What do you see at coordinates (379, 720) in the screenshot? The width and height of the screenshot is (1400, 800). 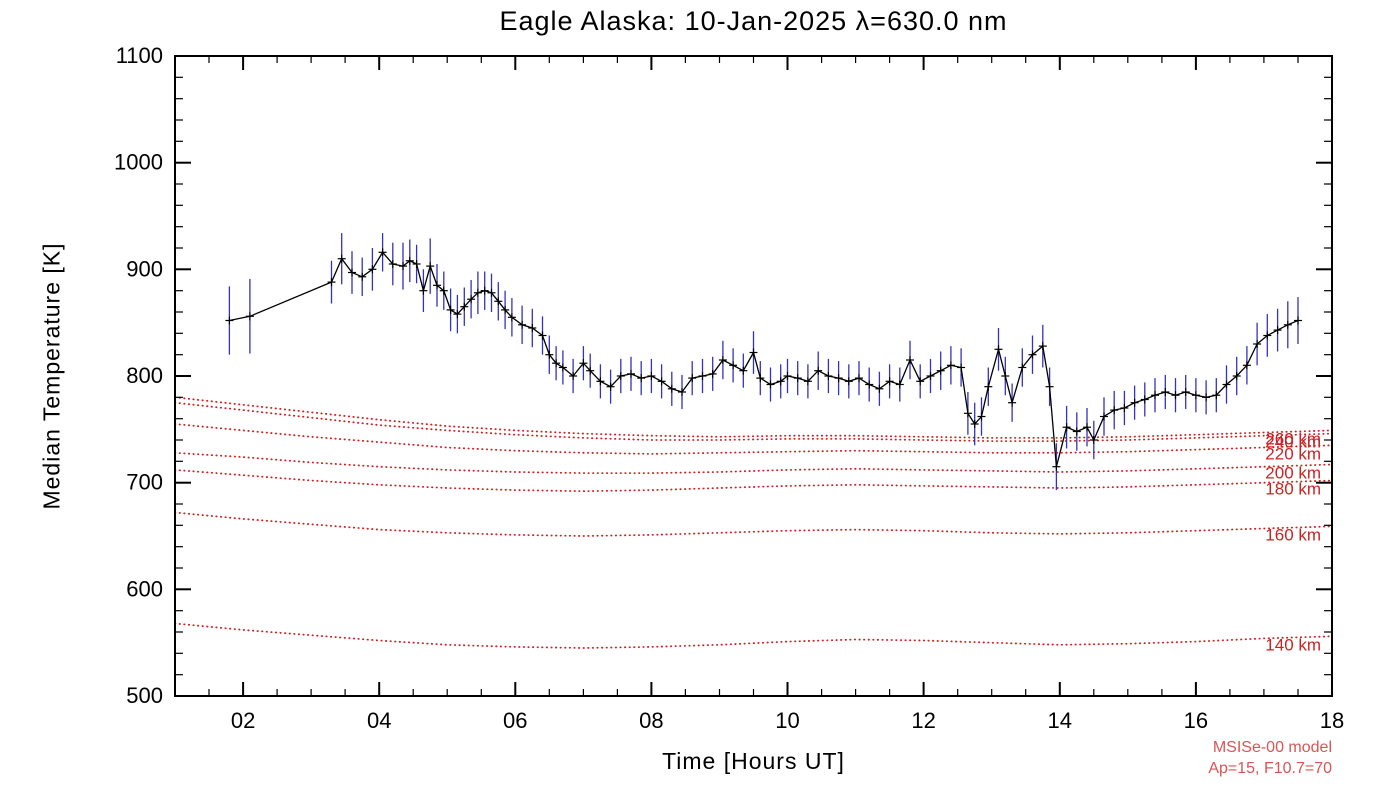 I see `x-tick-label: 04` at bounding box center [379, 720].